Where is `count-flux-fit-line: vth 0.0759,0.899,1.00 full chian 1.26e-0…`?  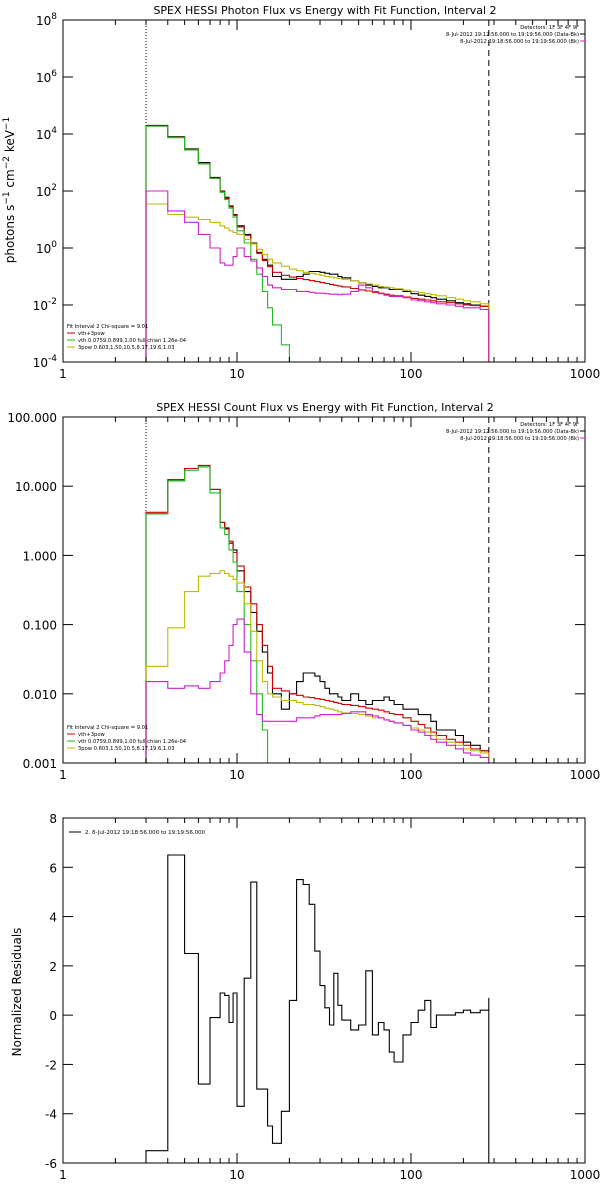
count-flux-fit-line: vth 0.0759,0.899,1.00 full chian 1.26e-0… is located at coordinates (132, 742).